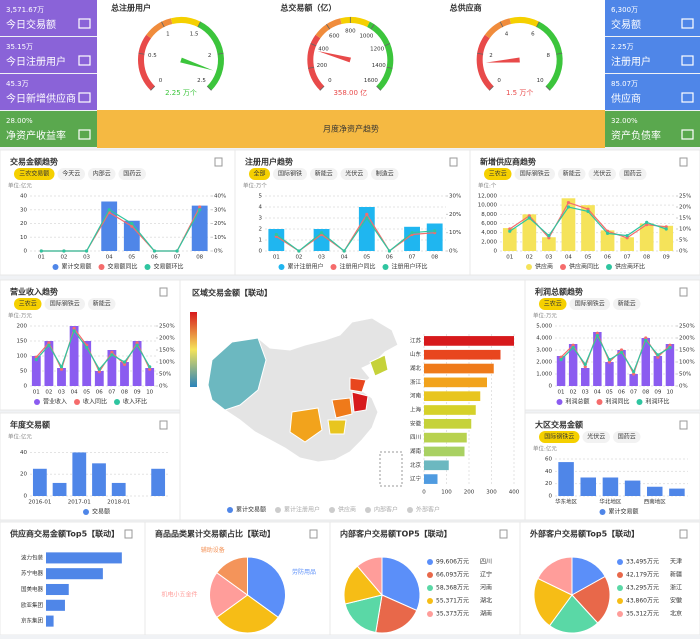 The width and height of the screenshot is (700, 639). What do you see at coordinates (544, 327) in the screenshot?
I see `y-tick-label: 5,000` at bounding box center [544, 327].